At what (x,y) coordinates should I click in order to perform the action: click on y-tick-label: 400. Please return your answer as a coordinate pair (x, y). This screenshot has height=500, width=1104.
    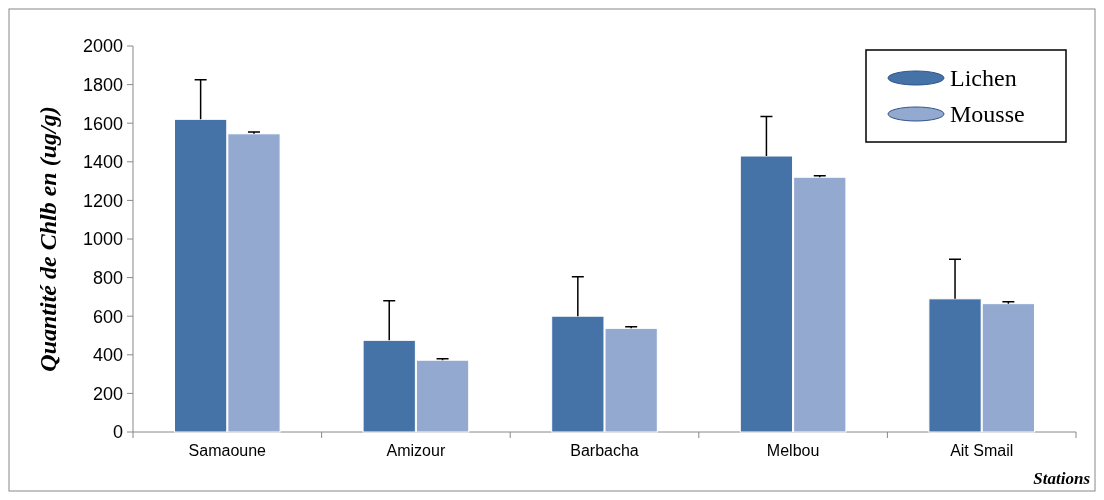
    Looking at the image, I should click on (107, 355).